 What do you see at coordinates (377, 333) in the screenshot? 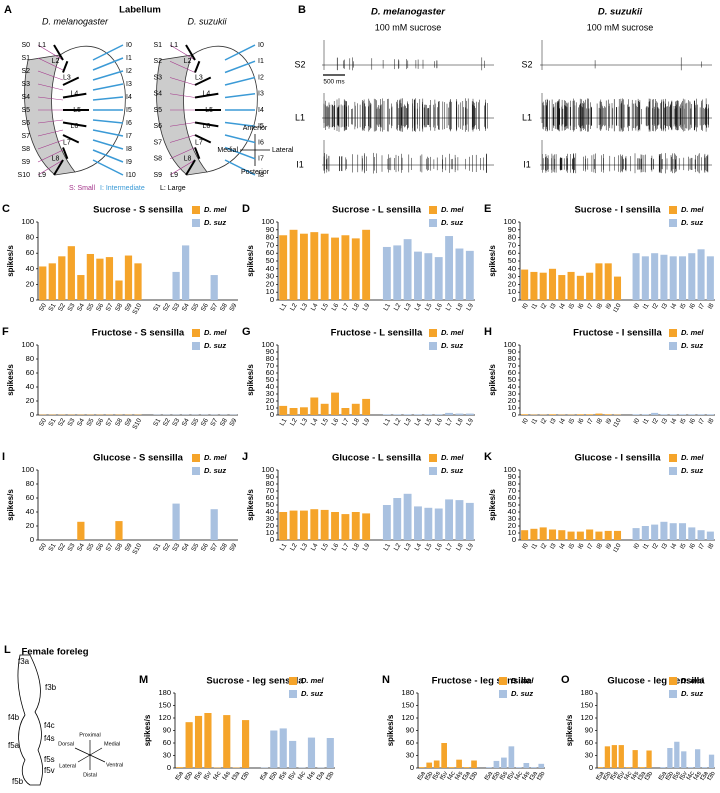
I see `chart-title: Fructose - L sensilla` at bounding box center [377, 333].